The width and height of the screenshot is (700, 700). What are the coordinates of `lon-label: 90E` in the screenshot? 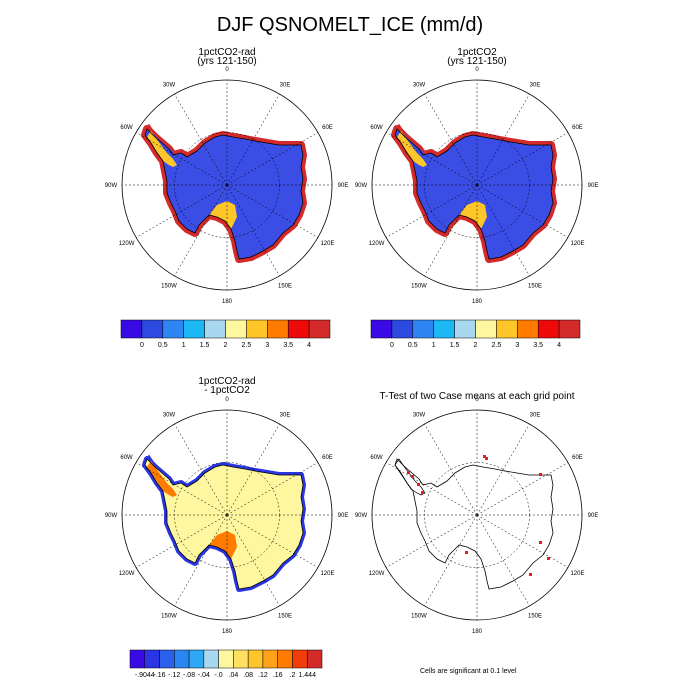 It's located at (593, 516).